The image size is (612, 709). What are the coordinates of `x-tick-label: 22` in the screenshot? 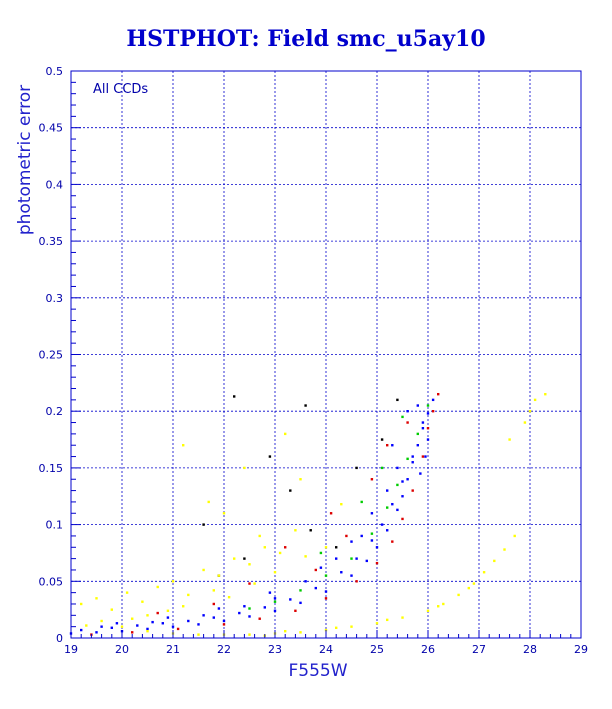 It's located at (224, 649).